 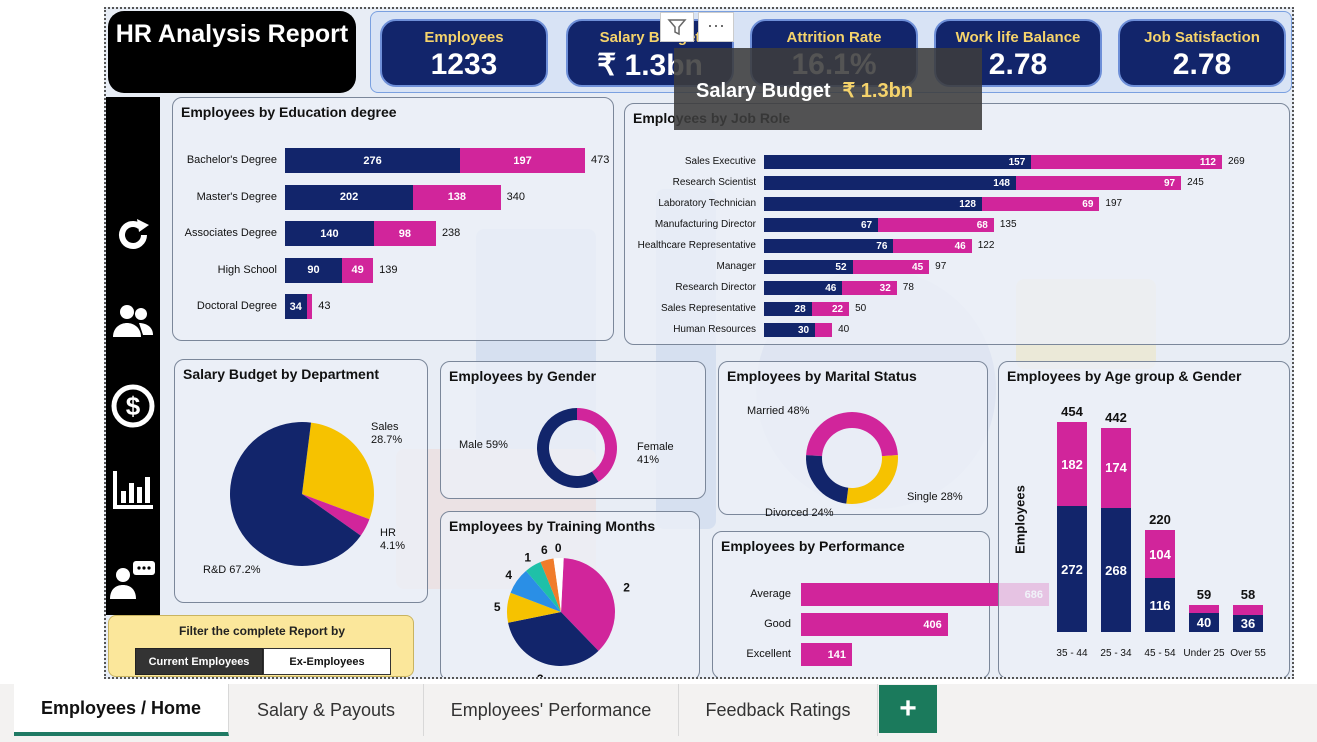 I want to click on bar-category-label: Manager, so click(x=736, y=266).